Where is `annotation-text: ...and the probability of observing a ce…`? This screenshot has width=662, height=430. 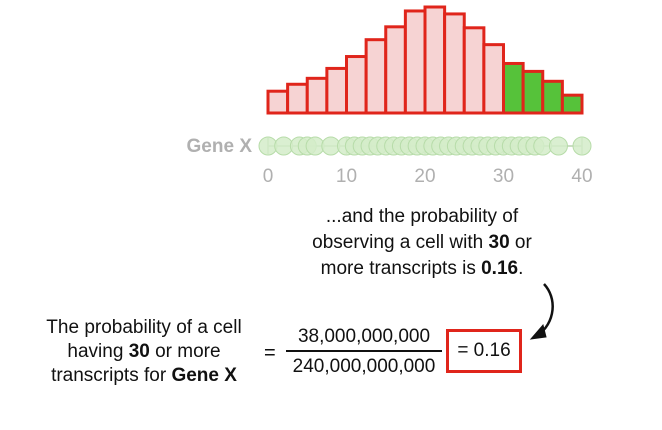
annotation-text: ...and the probability of observing a ce… is located at coordinates (422, 243).